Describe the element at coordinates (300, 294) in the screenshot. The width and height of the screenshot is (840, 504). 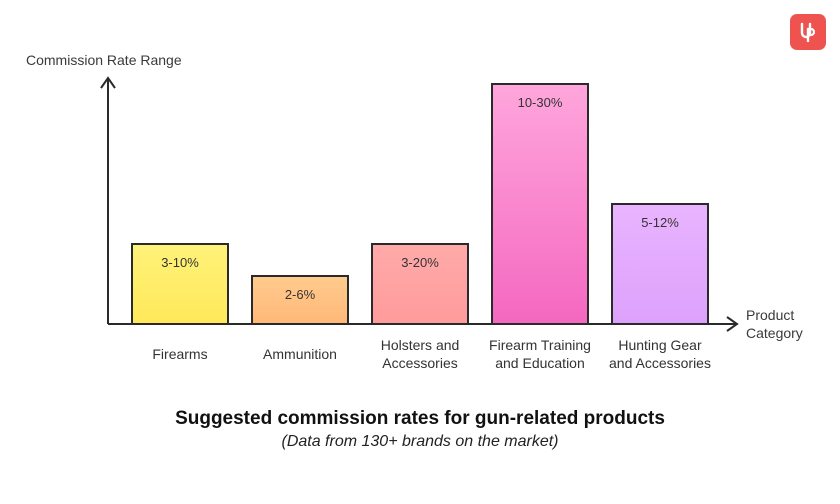
I see `bar-value-label: 2-6%` at that location.